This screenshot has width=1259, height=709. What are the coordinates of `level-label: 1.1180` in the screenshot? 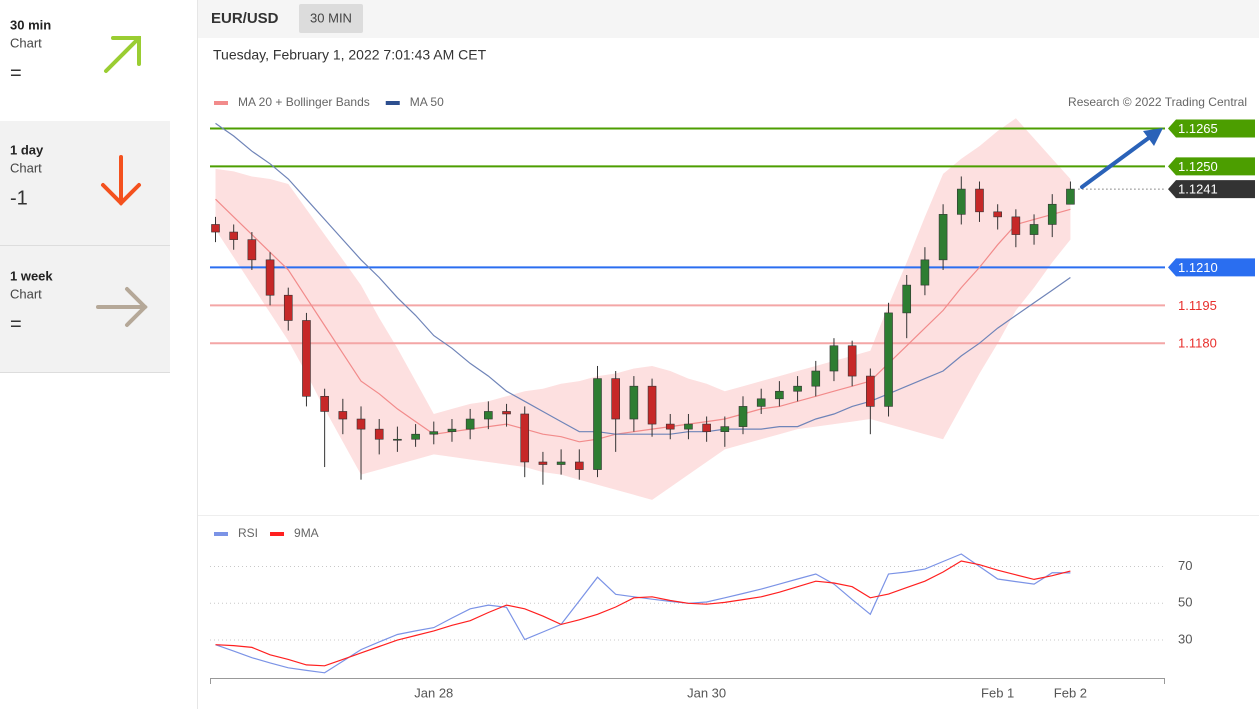 It's located at (1197, 343).